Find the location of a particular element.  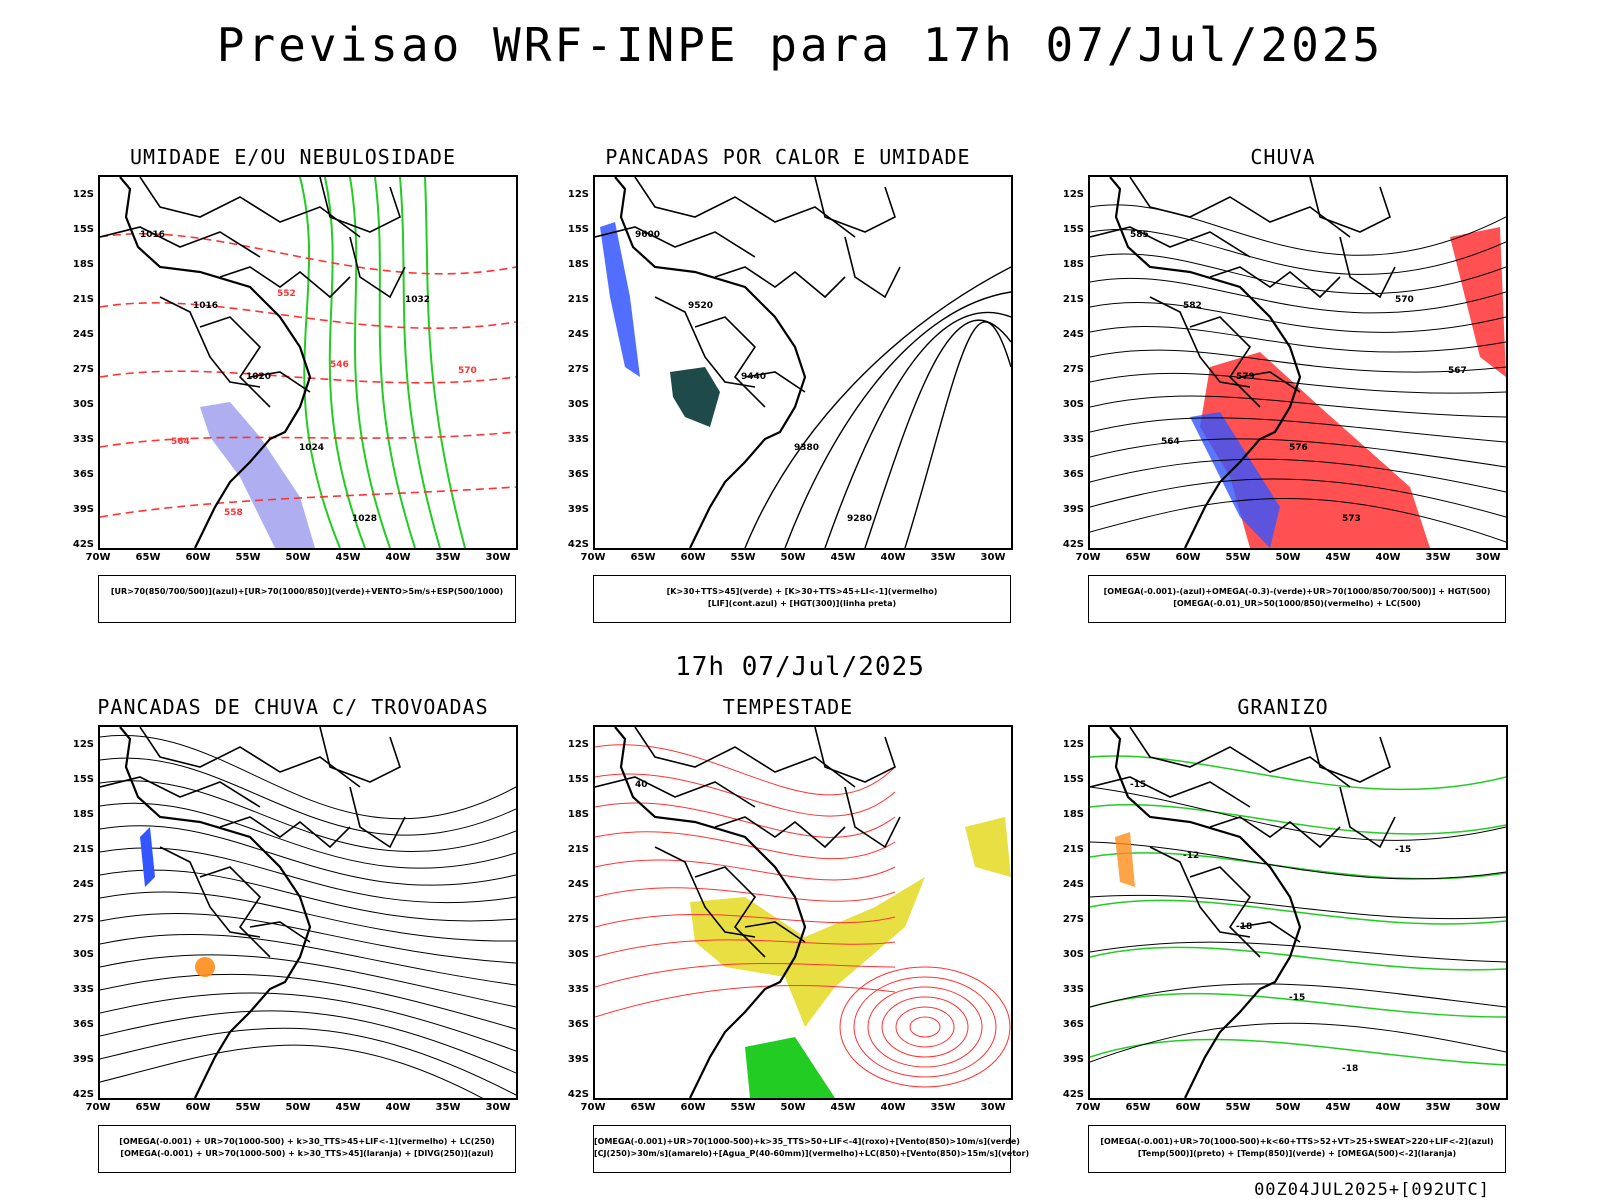

panel-title: CHUVA is located at coordinates (1283, 157).